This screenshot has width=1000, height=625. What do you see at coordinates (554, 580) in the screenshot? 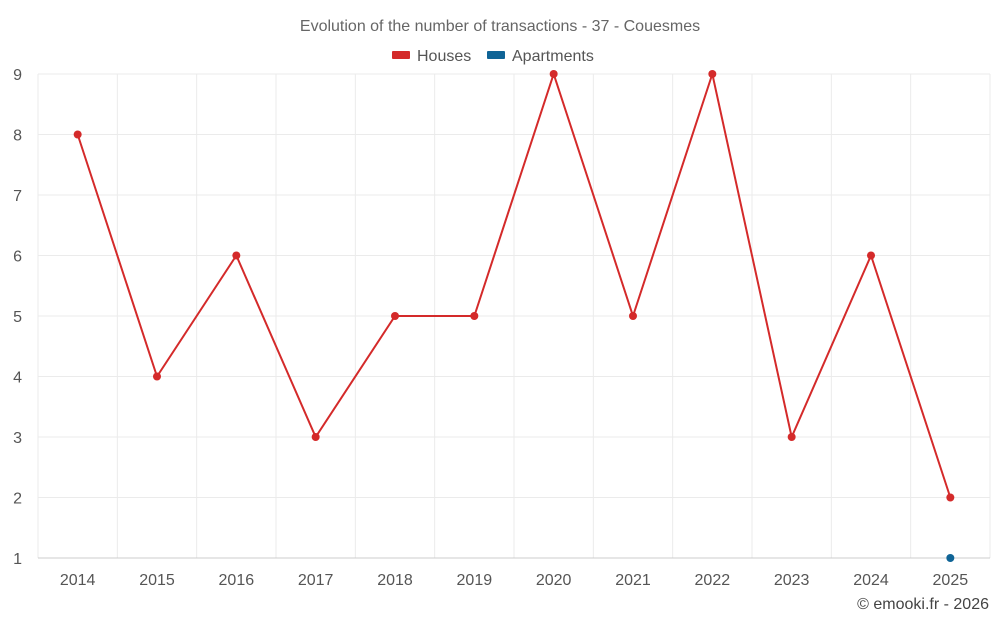
I see `x-tick-label: 2020` at bounding box center [554, 580].